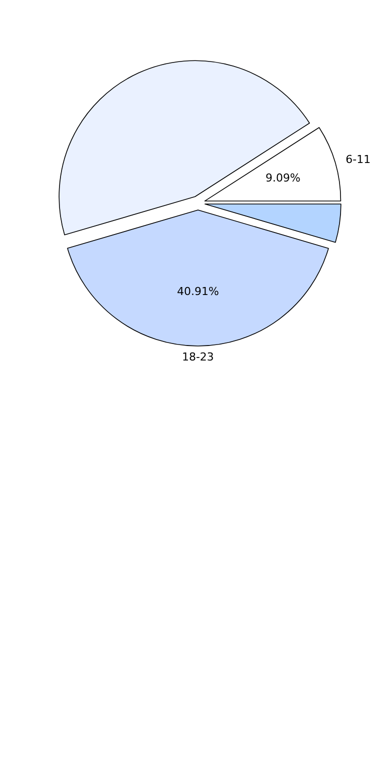 This screenshot has width=390, height=780. Describe the element at coordinates (358, 159) in the screenshot. I see `slice-label: 6-11` at that location.